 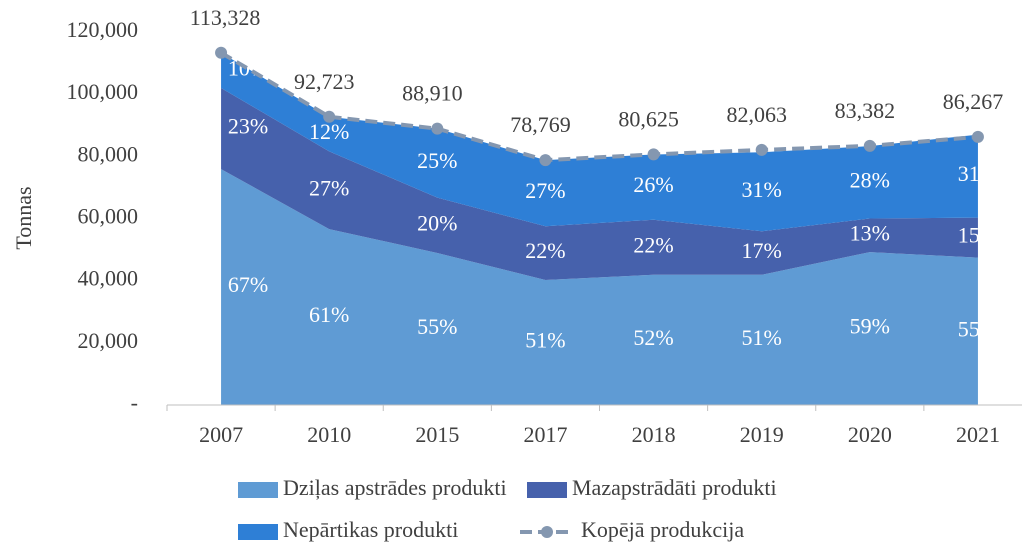 I want to click on x-tick-label: 2017, so click(x=545, y=434).